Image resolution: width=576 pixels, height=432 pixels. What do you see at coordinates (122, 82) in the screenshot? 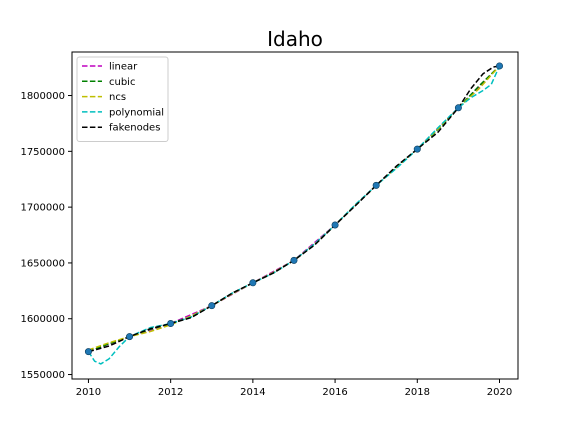
I see `legend-label-cubic: cubic` at bounding box center [122, 82].